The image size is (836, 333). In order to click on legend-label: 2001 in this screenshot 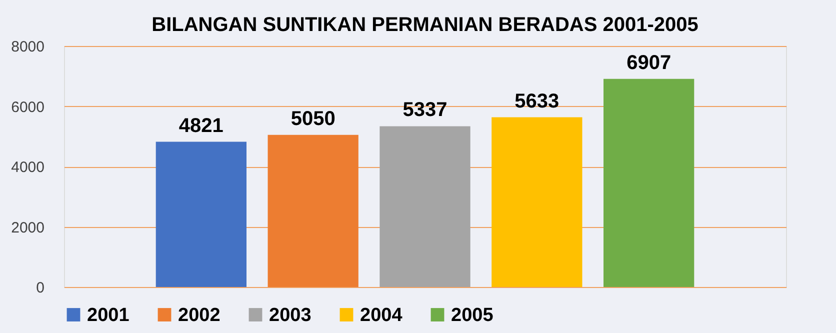, I will do `click(108, 315)`.